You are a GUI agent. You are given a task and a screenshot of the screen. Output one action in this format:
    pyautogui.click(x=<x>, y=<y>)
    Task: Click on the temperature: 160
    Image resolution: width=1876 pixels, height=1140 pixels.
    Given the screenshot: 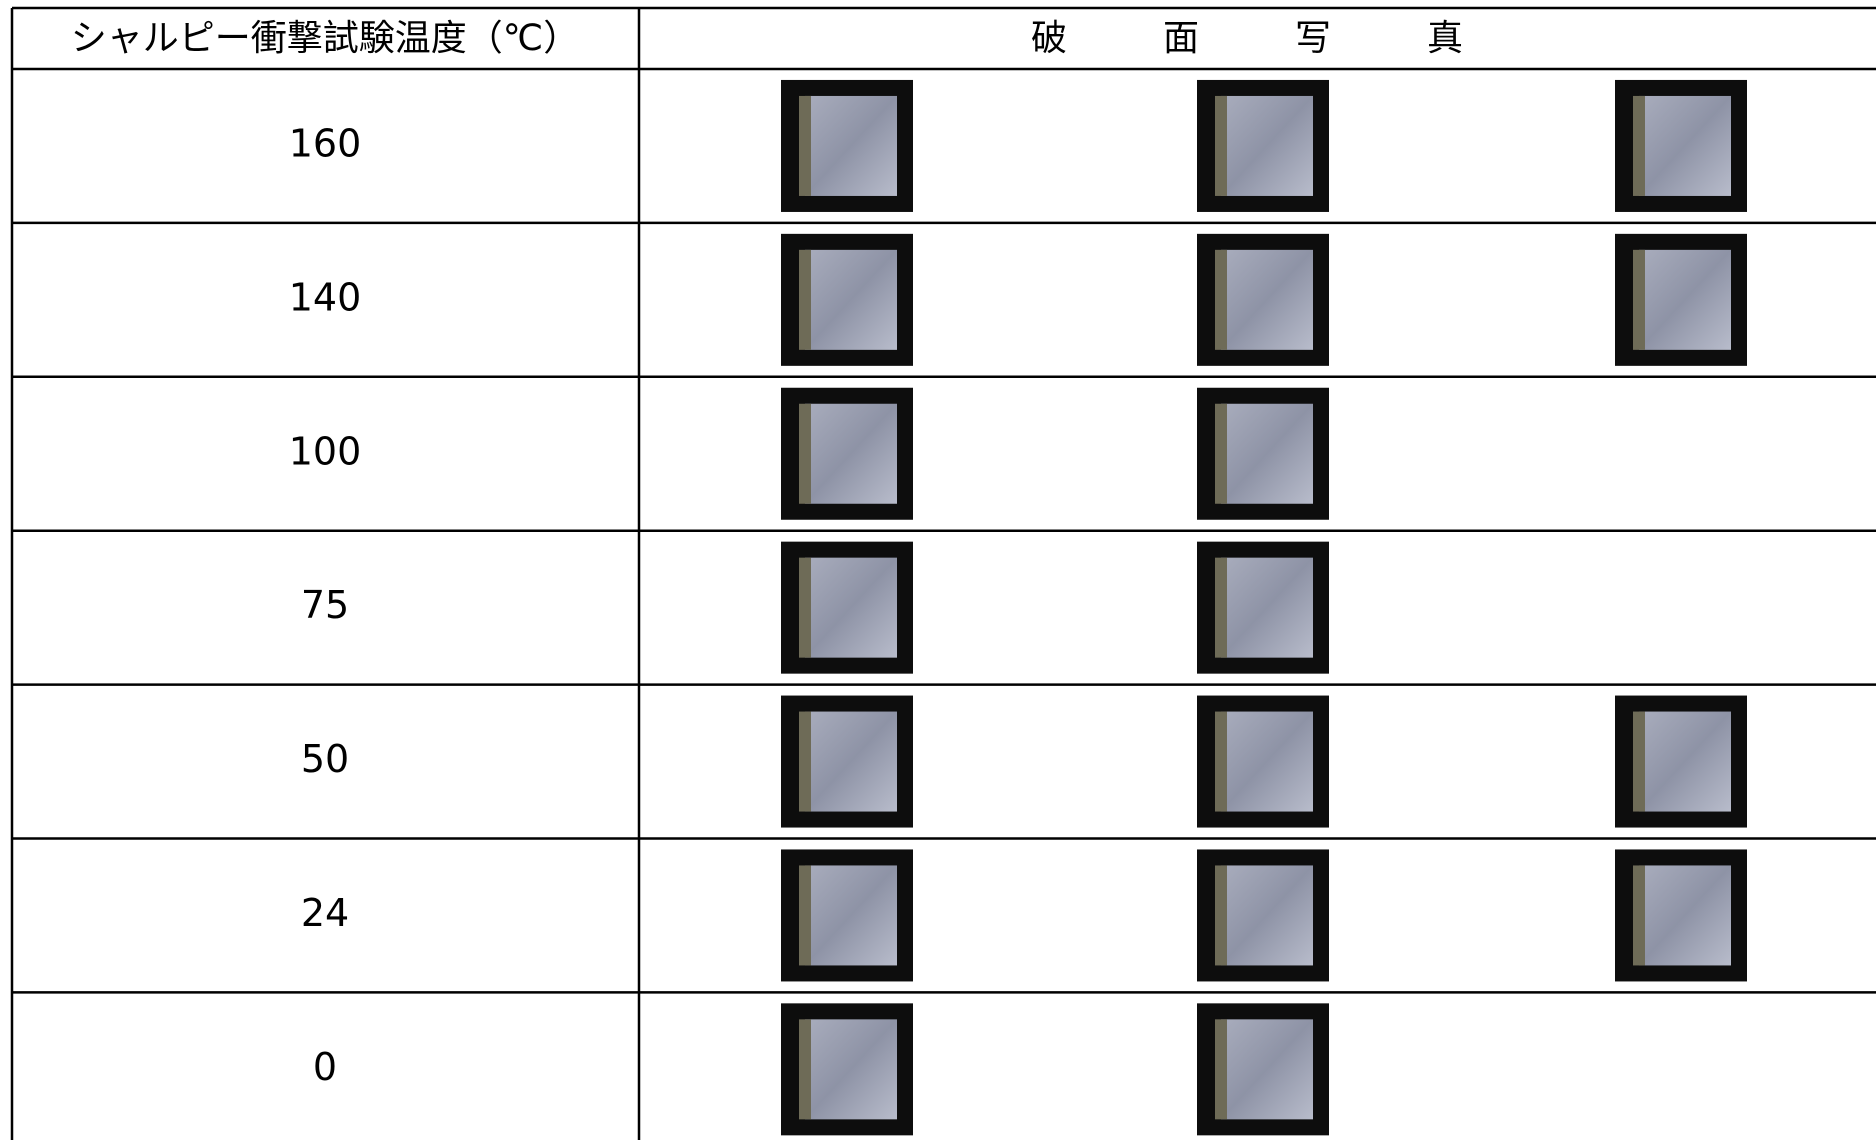 What is the action you would take?
    pyautogui.click(x=325, y=143)
    